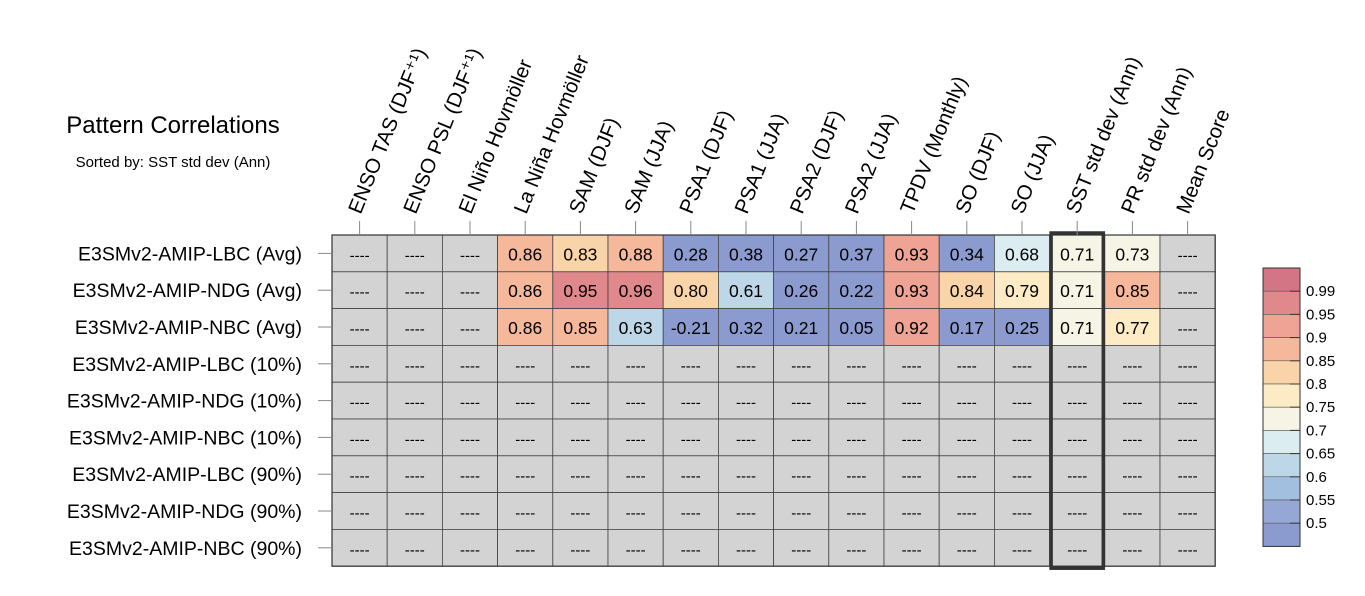 The width and height of the screenshot is (1365, 596). I want to click on cell-value-label: 0.17, so click(967, 328).